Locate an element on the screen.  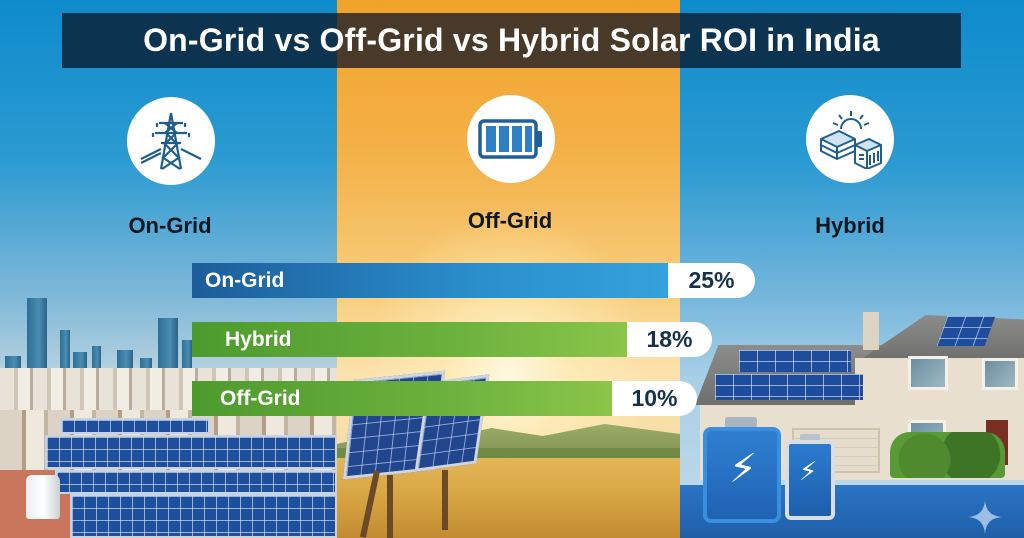
bar-label: On-Grid is located at coordinates (245, 280).